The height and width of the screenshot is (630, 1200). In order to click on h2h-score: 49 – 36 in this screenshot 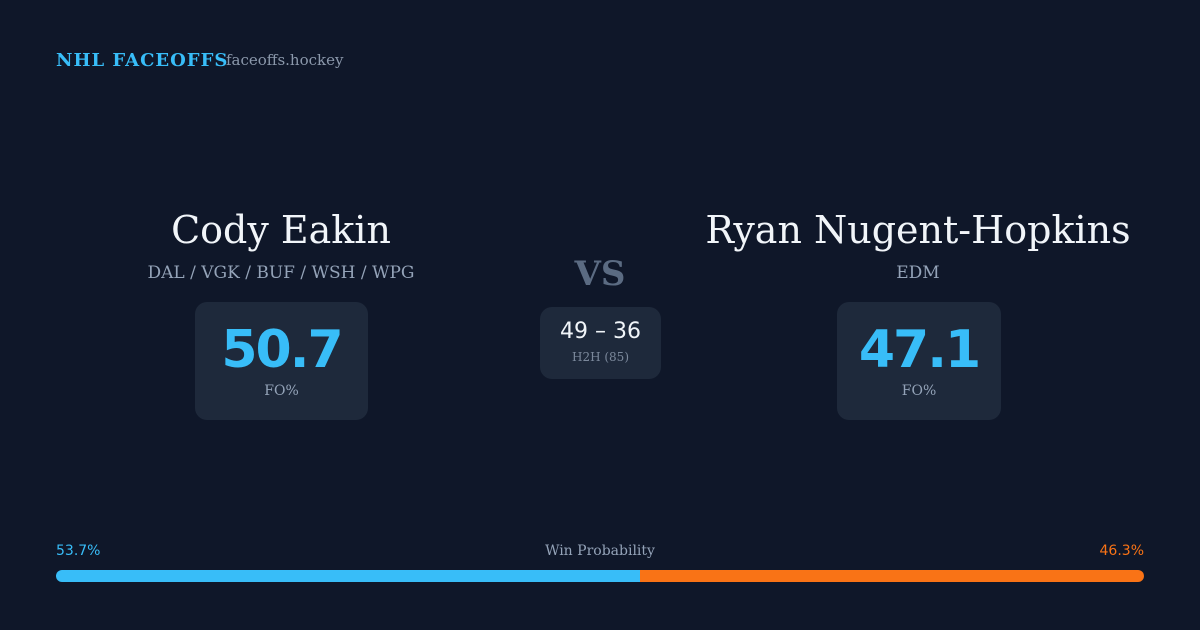, I will do `click(600, 331)`.